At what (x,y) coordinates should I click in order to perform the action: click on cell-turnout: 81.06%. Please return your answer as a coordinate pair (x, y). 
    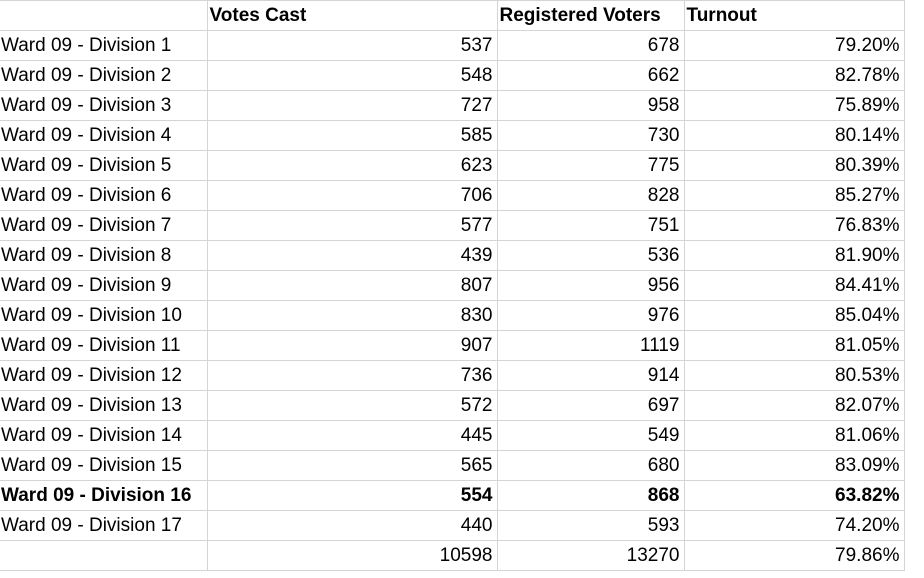
    Looking at the image, I should click on (794, 435).